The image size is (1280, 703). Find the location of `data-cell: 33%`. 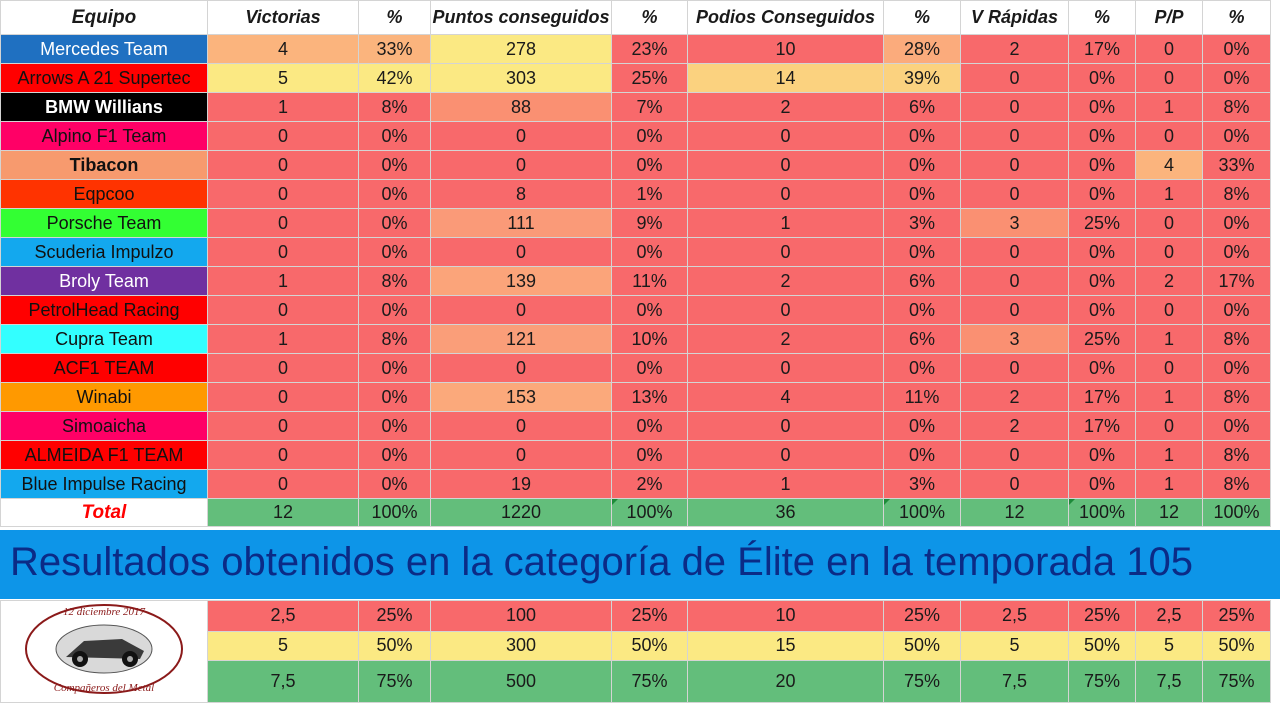

data-cell: 33% is located at coordinates (394, 49).